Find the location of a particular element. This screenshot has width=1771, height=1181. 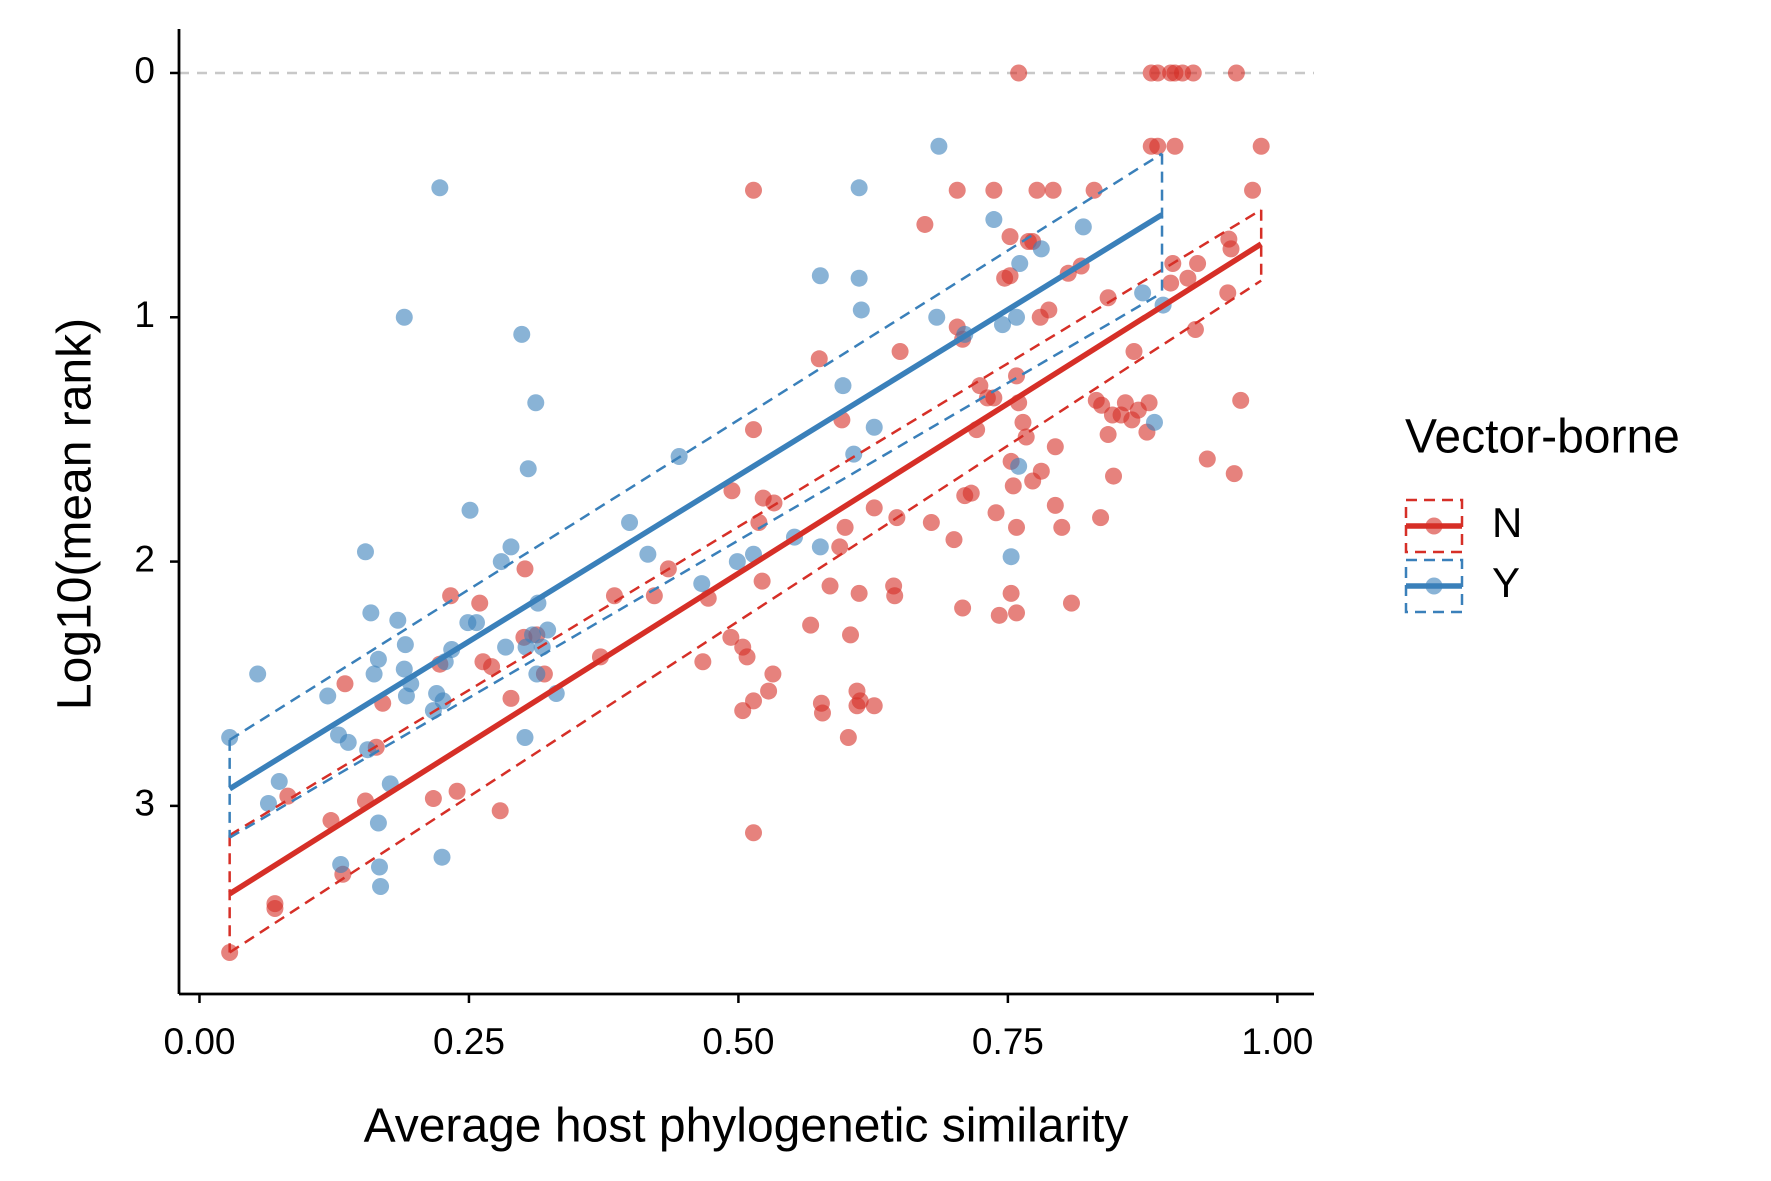

x-tick-label: 1.00 is located at coordinates (1277, 1041).